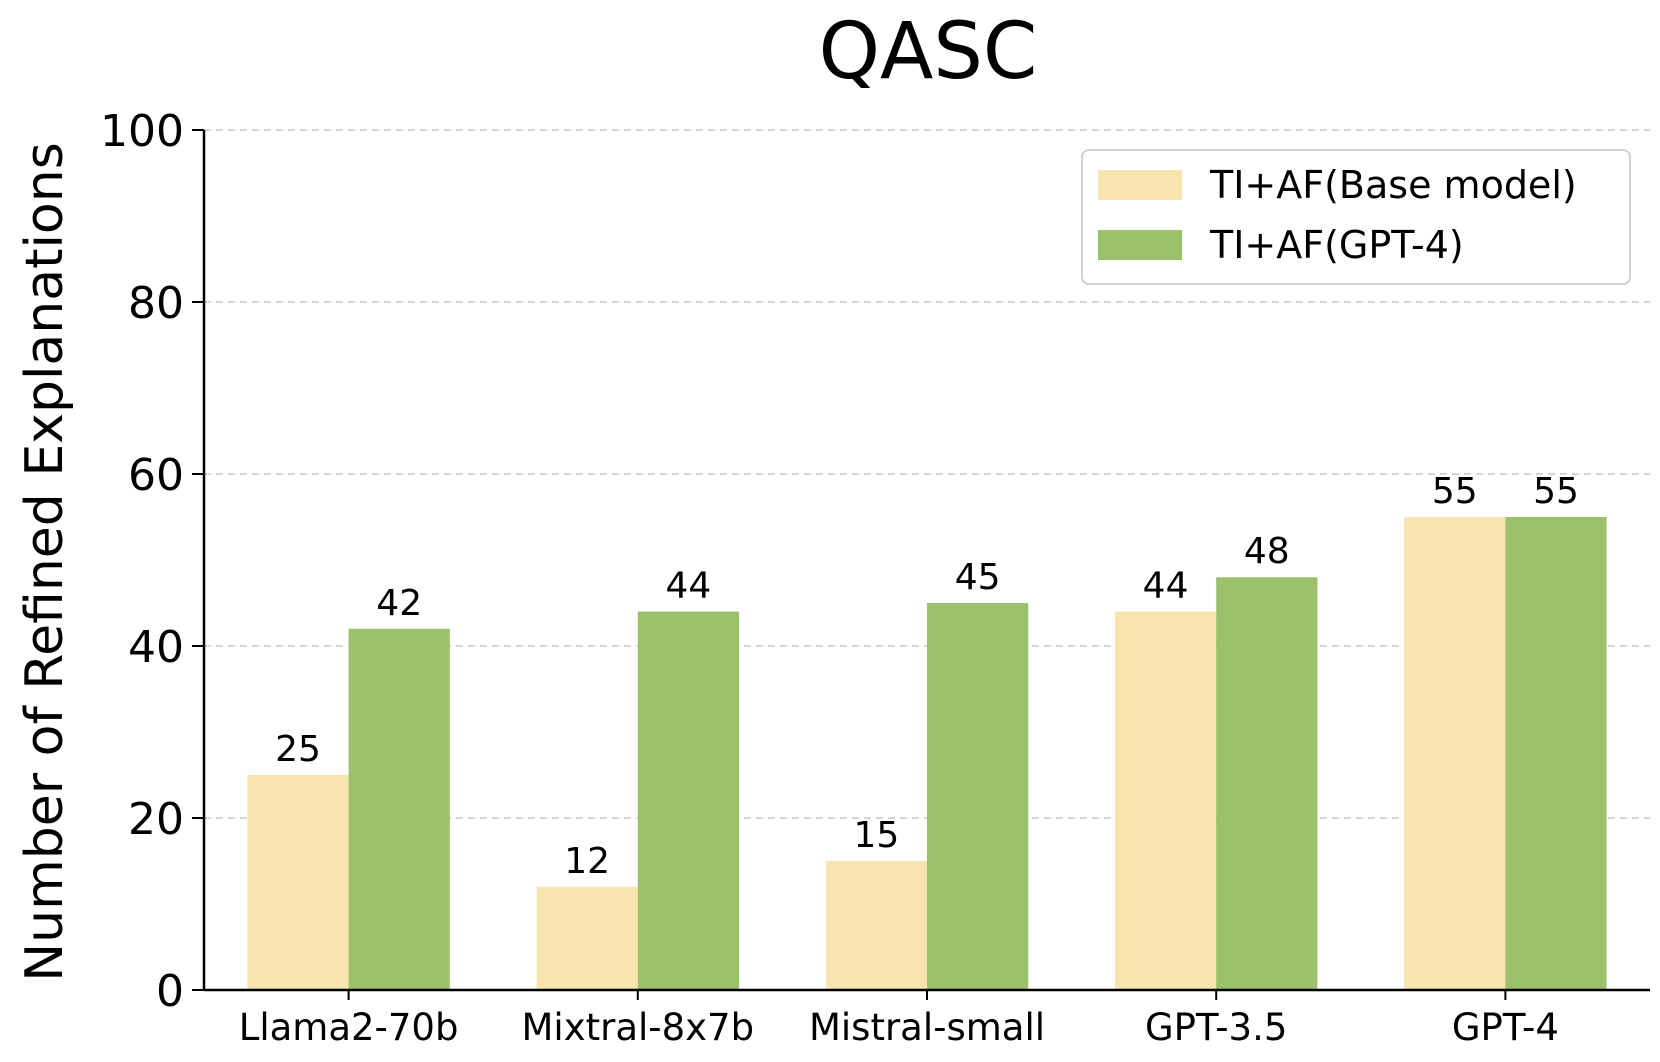 The image size is (1660, 1062). What do you see at coordinates (349, 1027) in the screenshot?
I see `x-tick-label: Llama2-70b` at bounding box center [349, 1027].